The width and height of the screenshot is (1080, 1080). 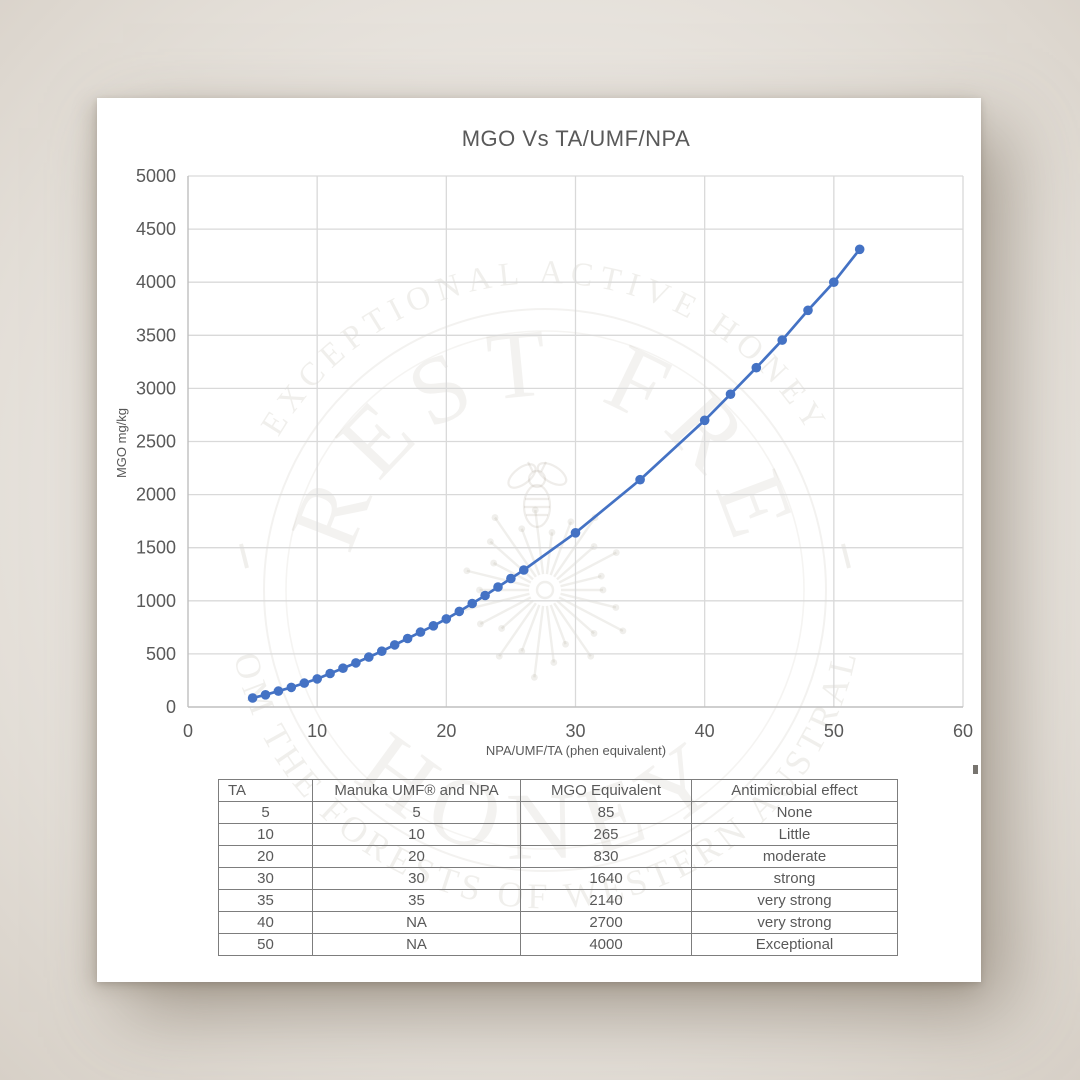 What do you see at coordinates (606, 878) in the screenshot?
I see `table-cell: 1640` at bounding box center [606, 878].